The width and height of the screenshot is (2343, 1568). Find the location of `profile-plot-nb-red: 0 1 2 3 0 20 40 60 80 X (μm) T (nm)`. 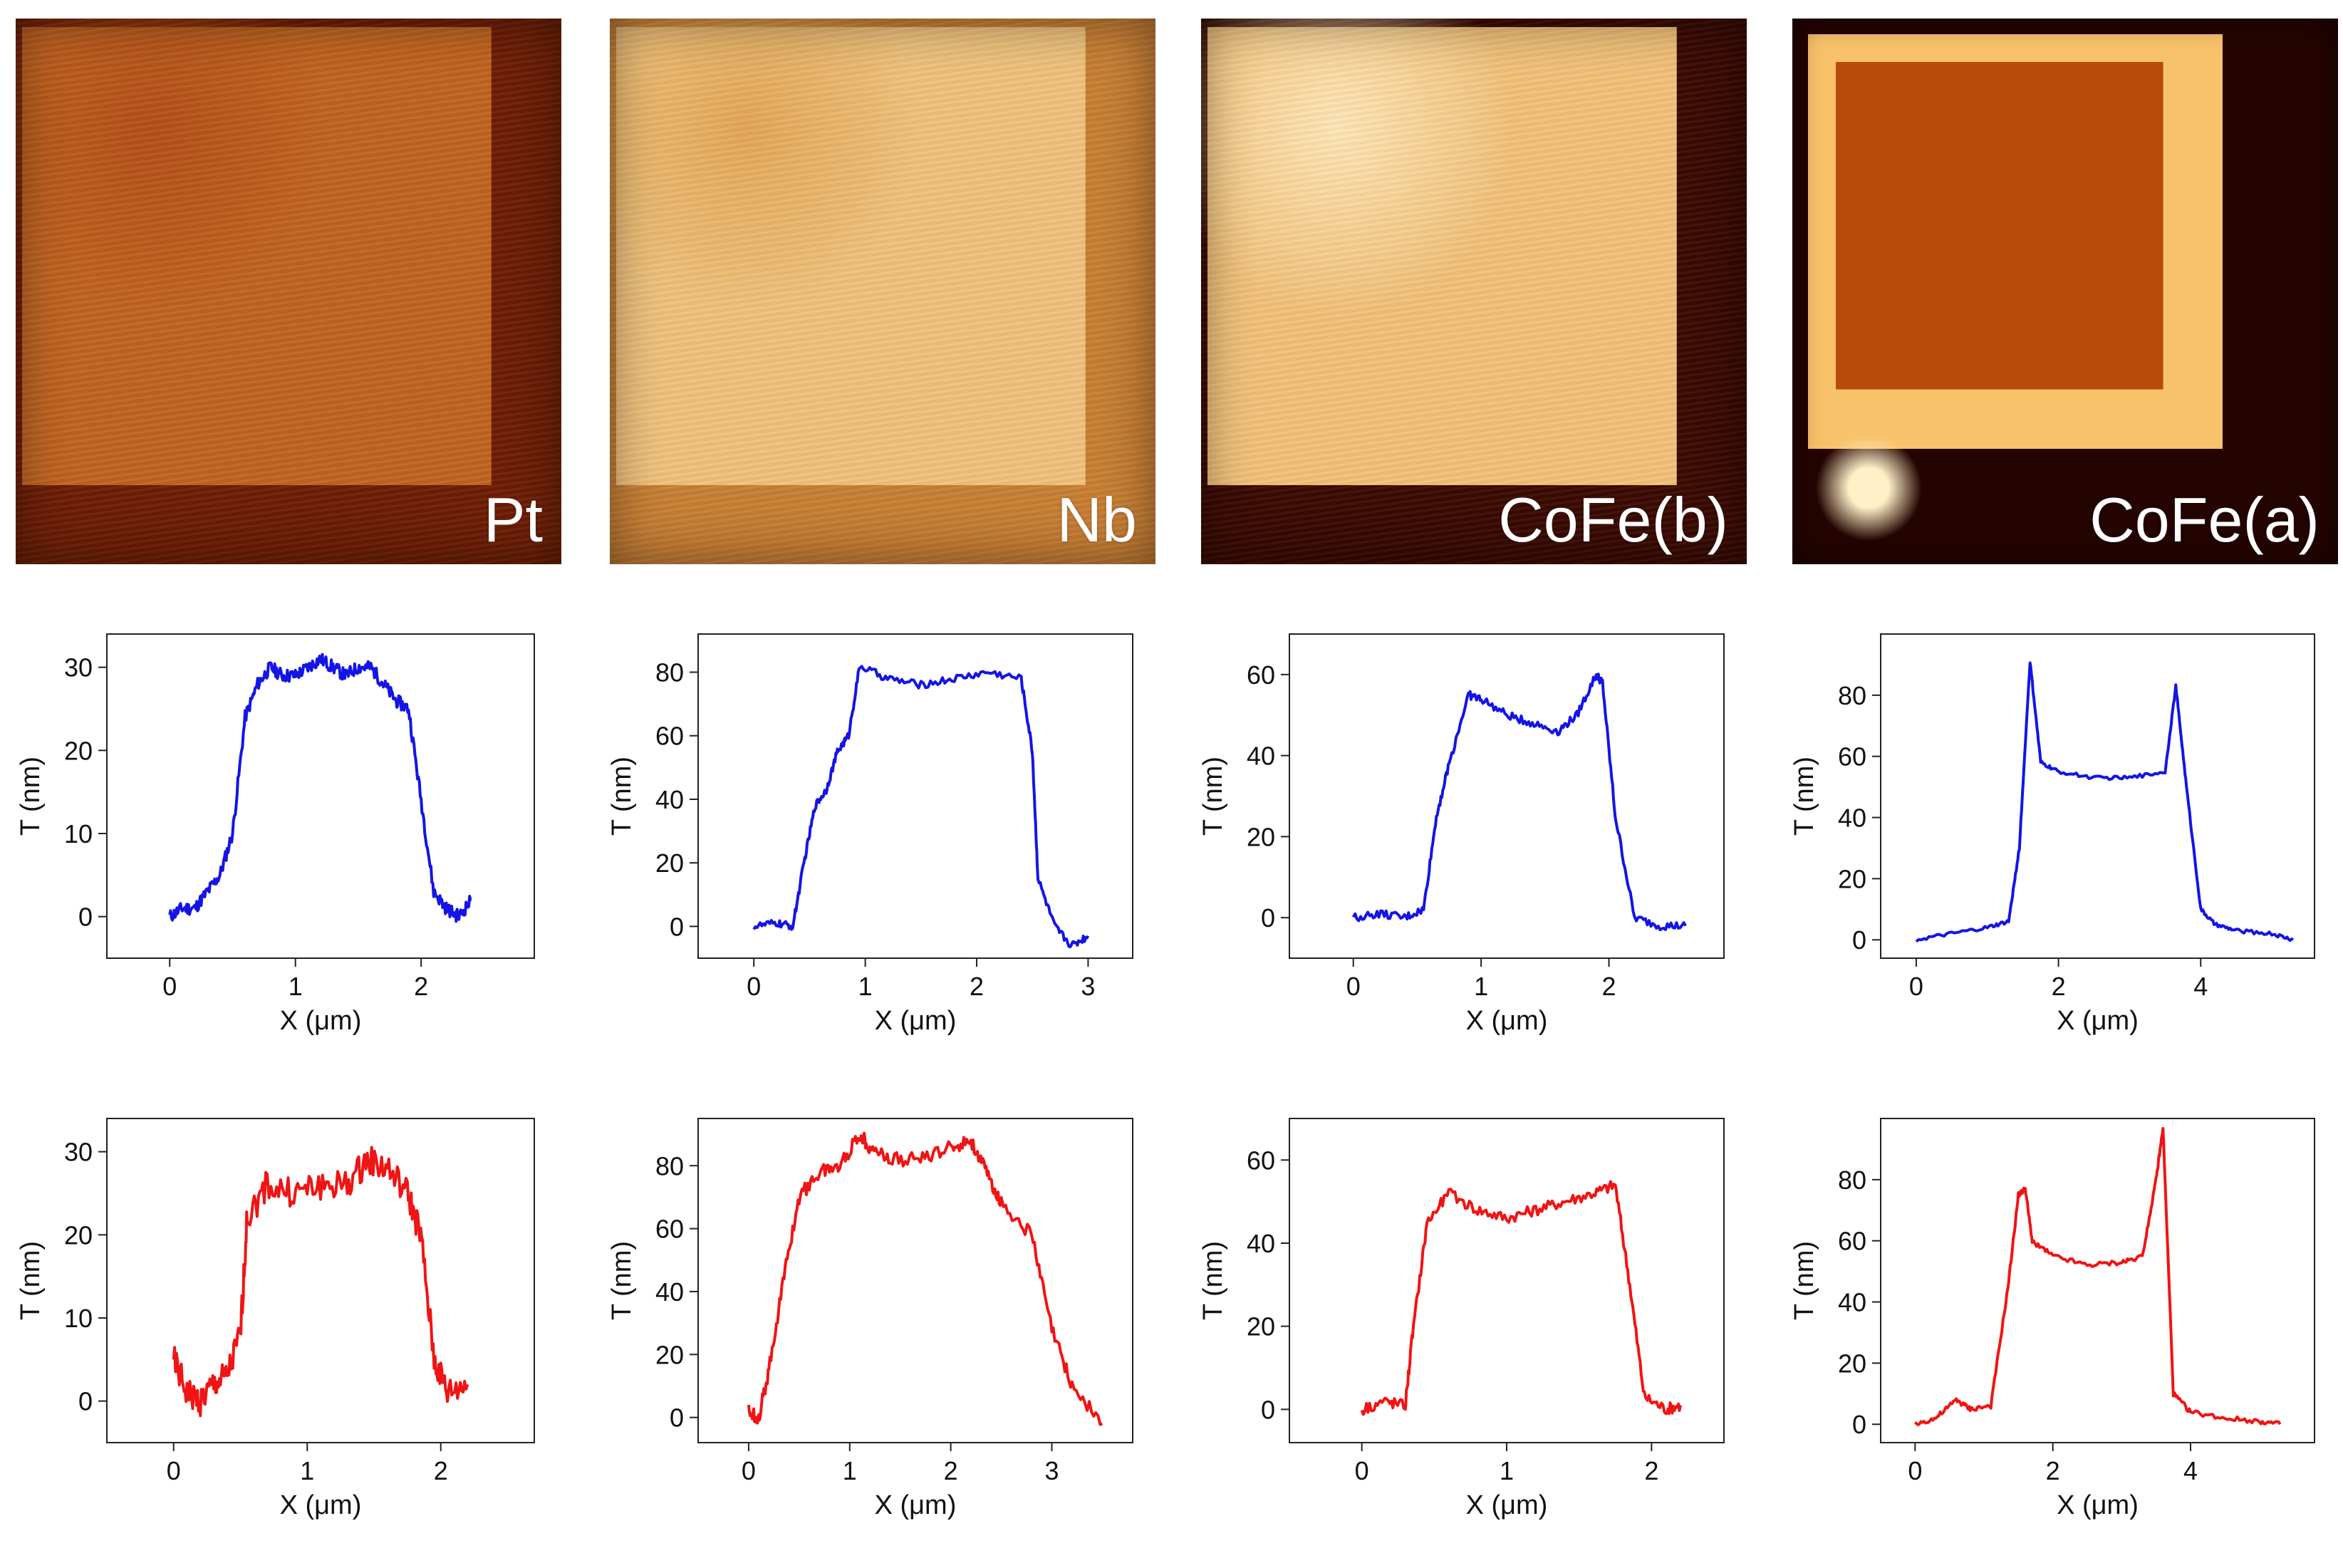

profile-plot-nb-red: 0 1 2 3 0 20 40 60 80 X (μm) T (nm) is located at coordinates (876, 1332).